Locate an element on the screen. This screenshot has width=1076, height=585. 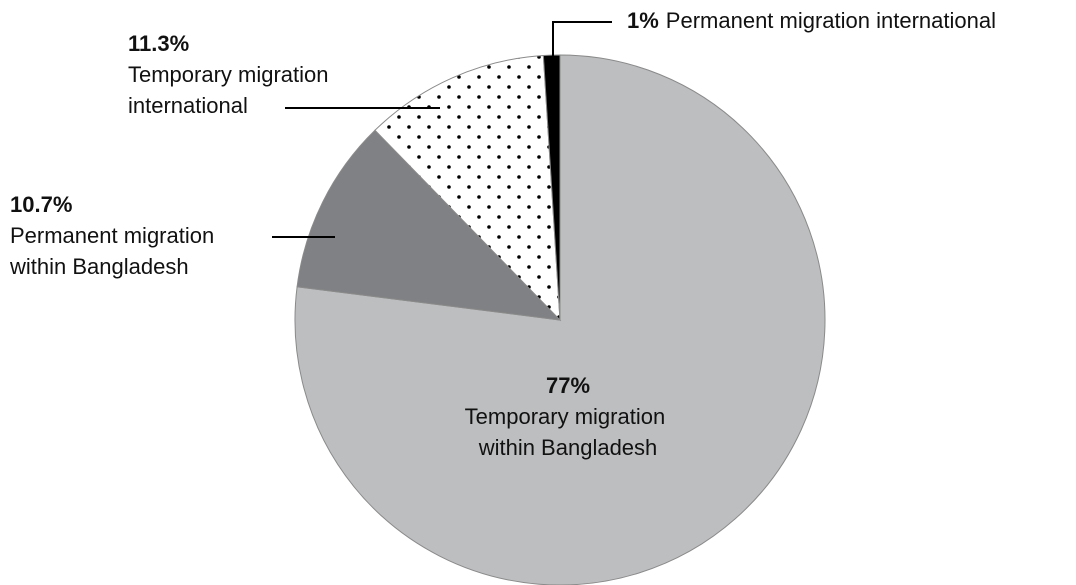
percent-label: 10.7% is located at coordinates (41, 204).